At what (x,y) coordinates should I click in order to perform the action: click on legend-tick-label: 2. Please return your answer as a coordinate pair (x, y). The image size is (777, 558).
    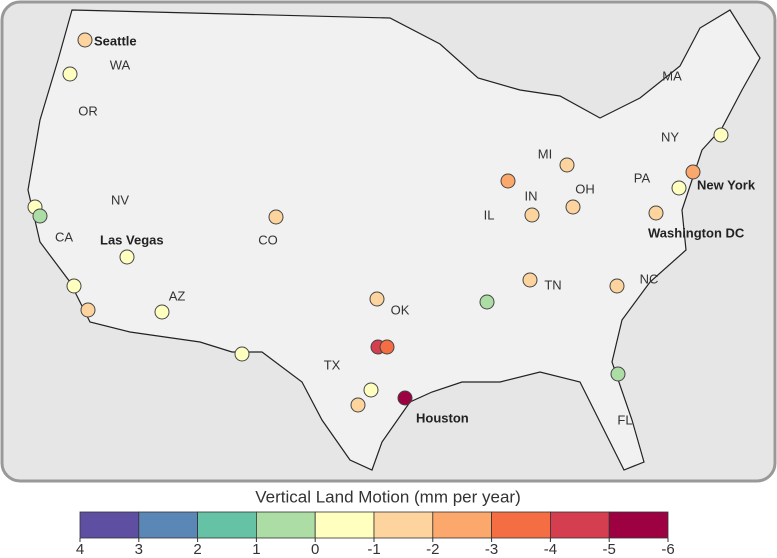
    Looking at the image, I should click on (197, 549).